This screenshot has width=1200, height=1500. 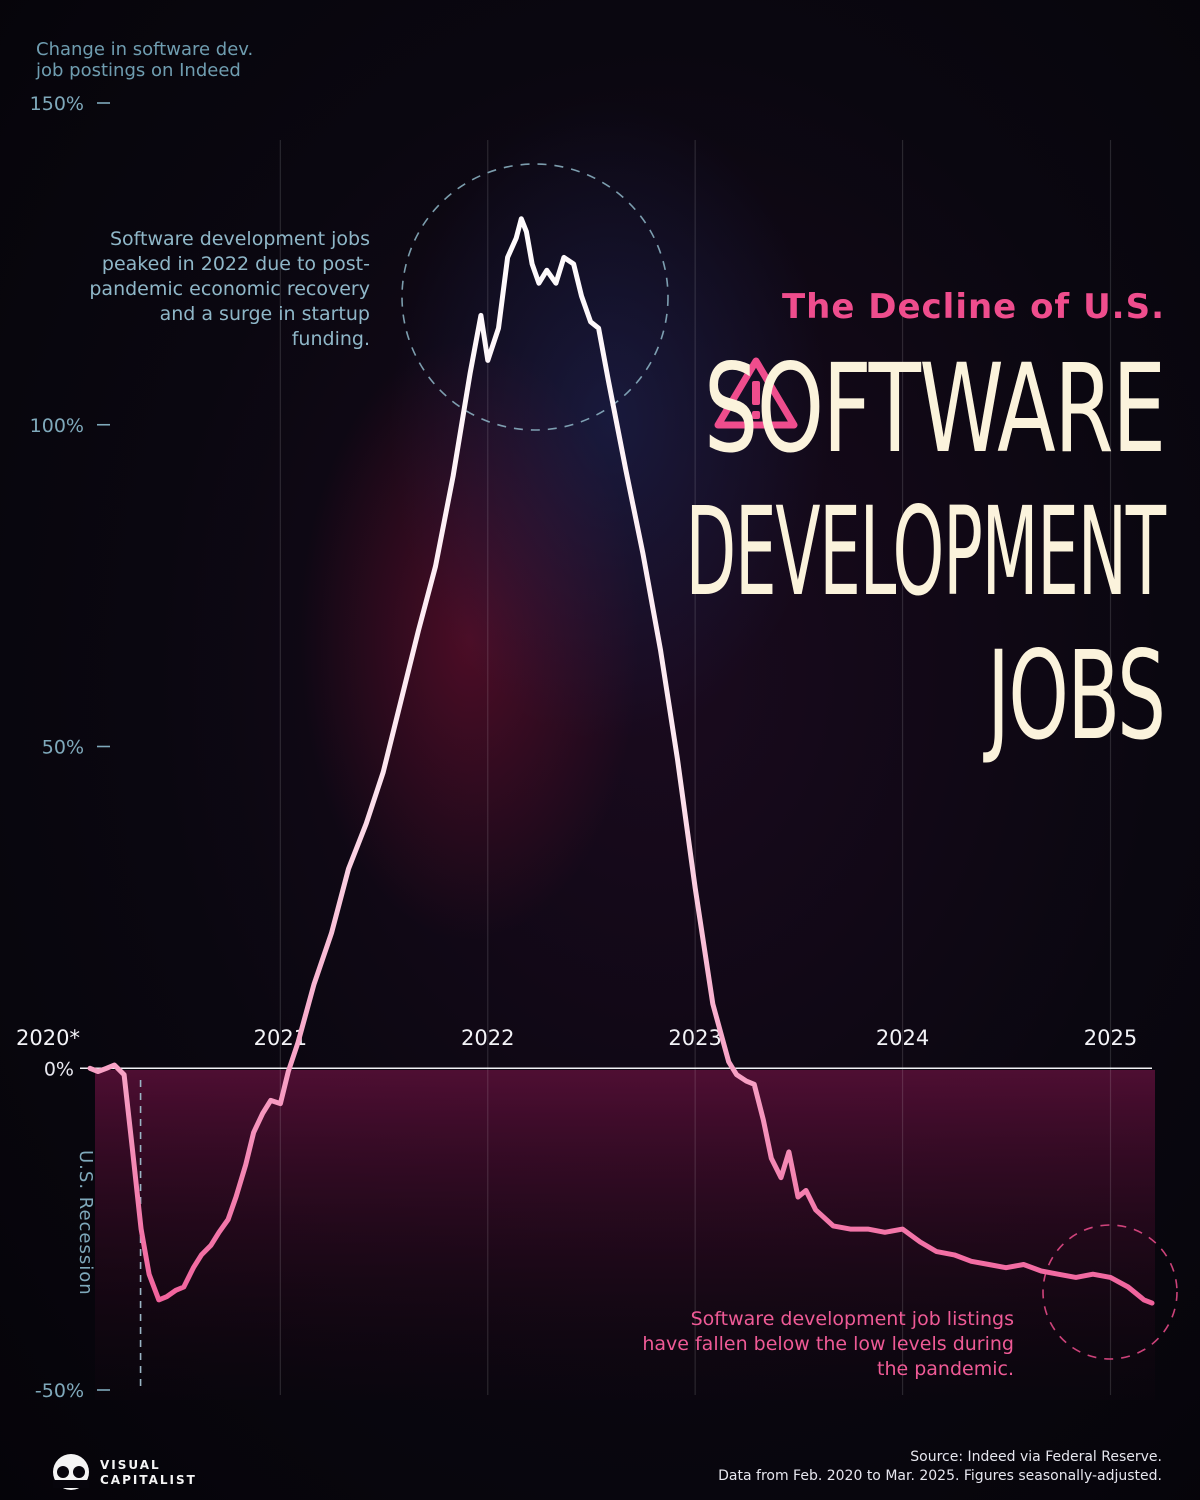 I want to click on x-tick-label: 2024, so click(x=902, y=1038).